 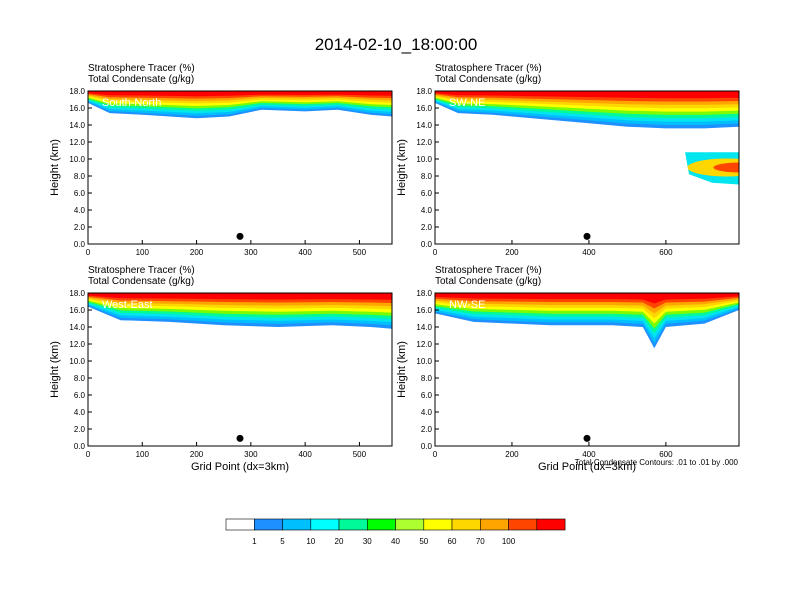 What do you see at coordinates (395, 532) in the screenshot?
I see `colorbar: 1 5 10 20 30 40 50 60 70 100` at bounding box center [395, 532].